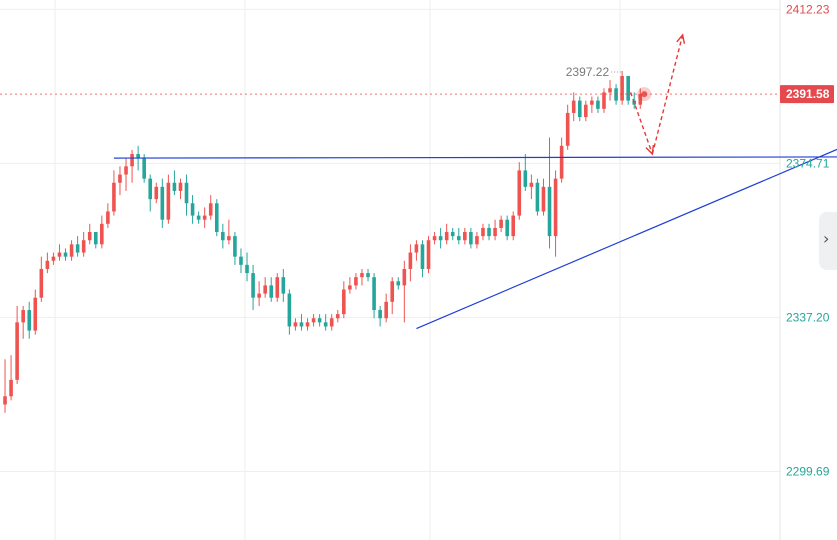 The width and height of the screenshot is (837, 540). Describe the element at coordinates (808, 94) in the screenshot. I see `last-price-label: 2391.58` at that location.